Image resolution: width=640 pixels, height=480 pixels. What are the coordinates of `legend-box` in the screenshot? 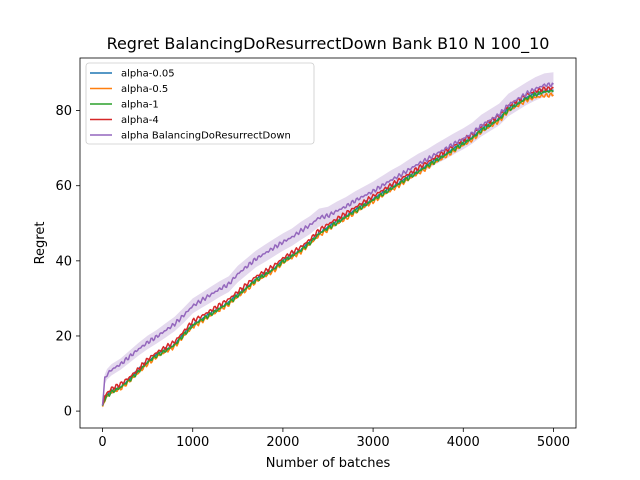 It's located at (200, 103).